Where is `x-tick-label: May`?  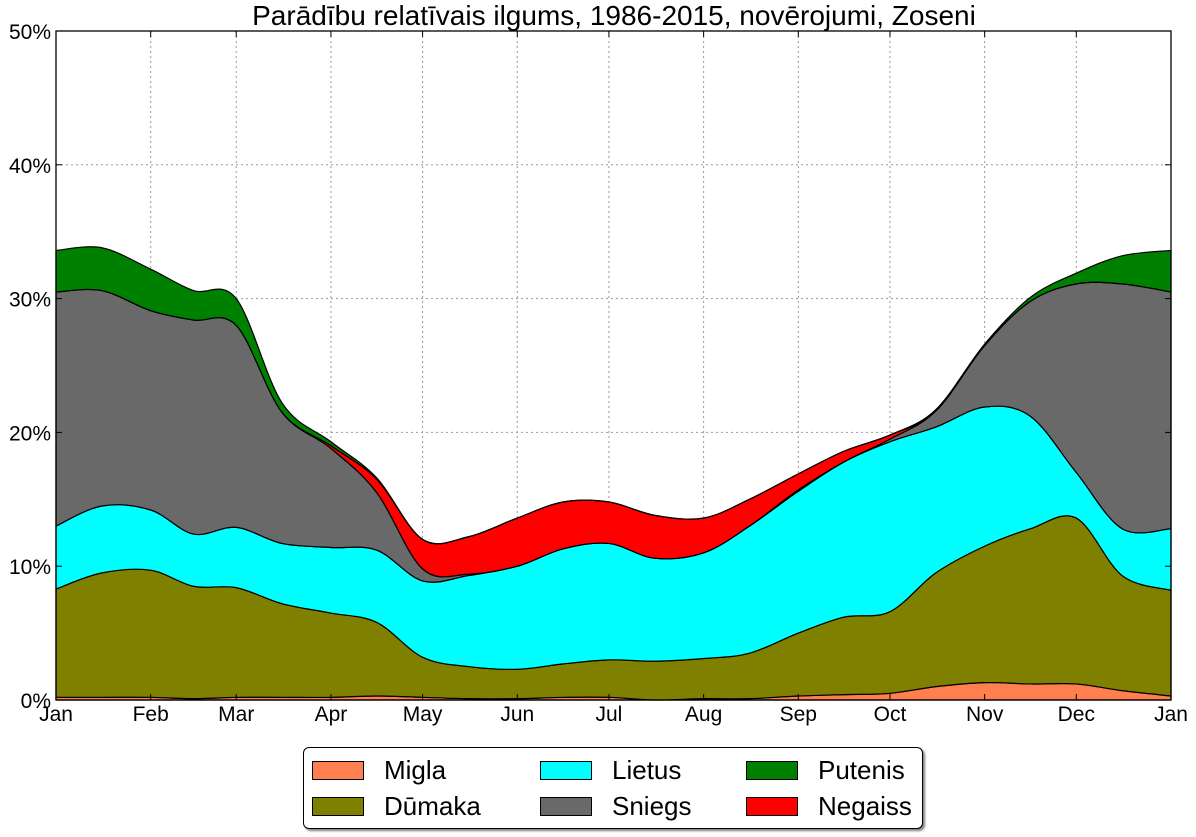 x-tick-label: May is located at coordinates (423, 714).